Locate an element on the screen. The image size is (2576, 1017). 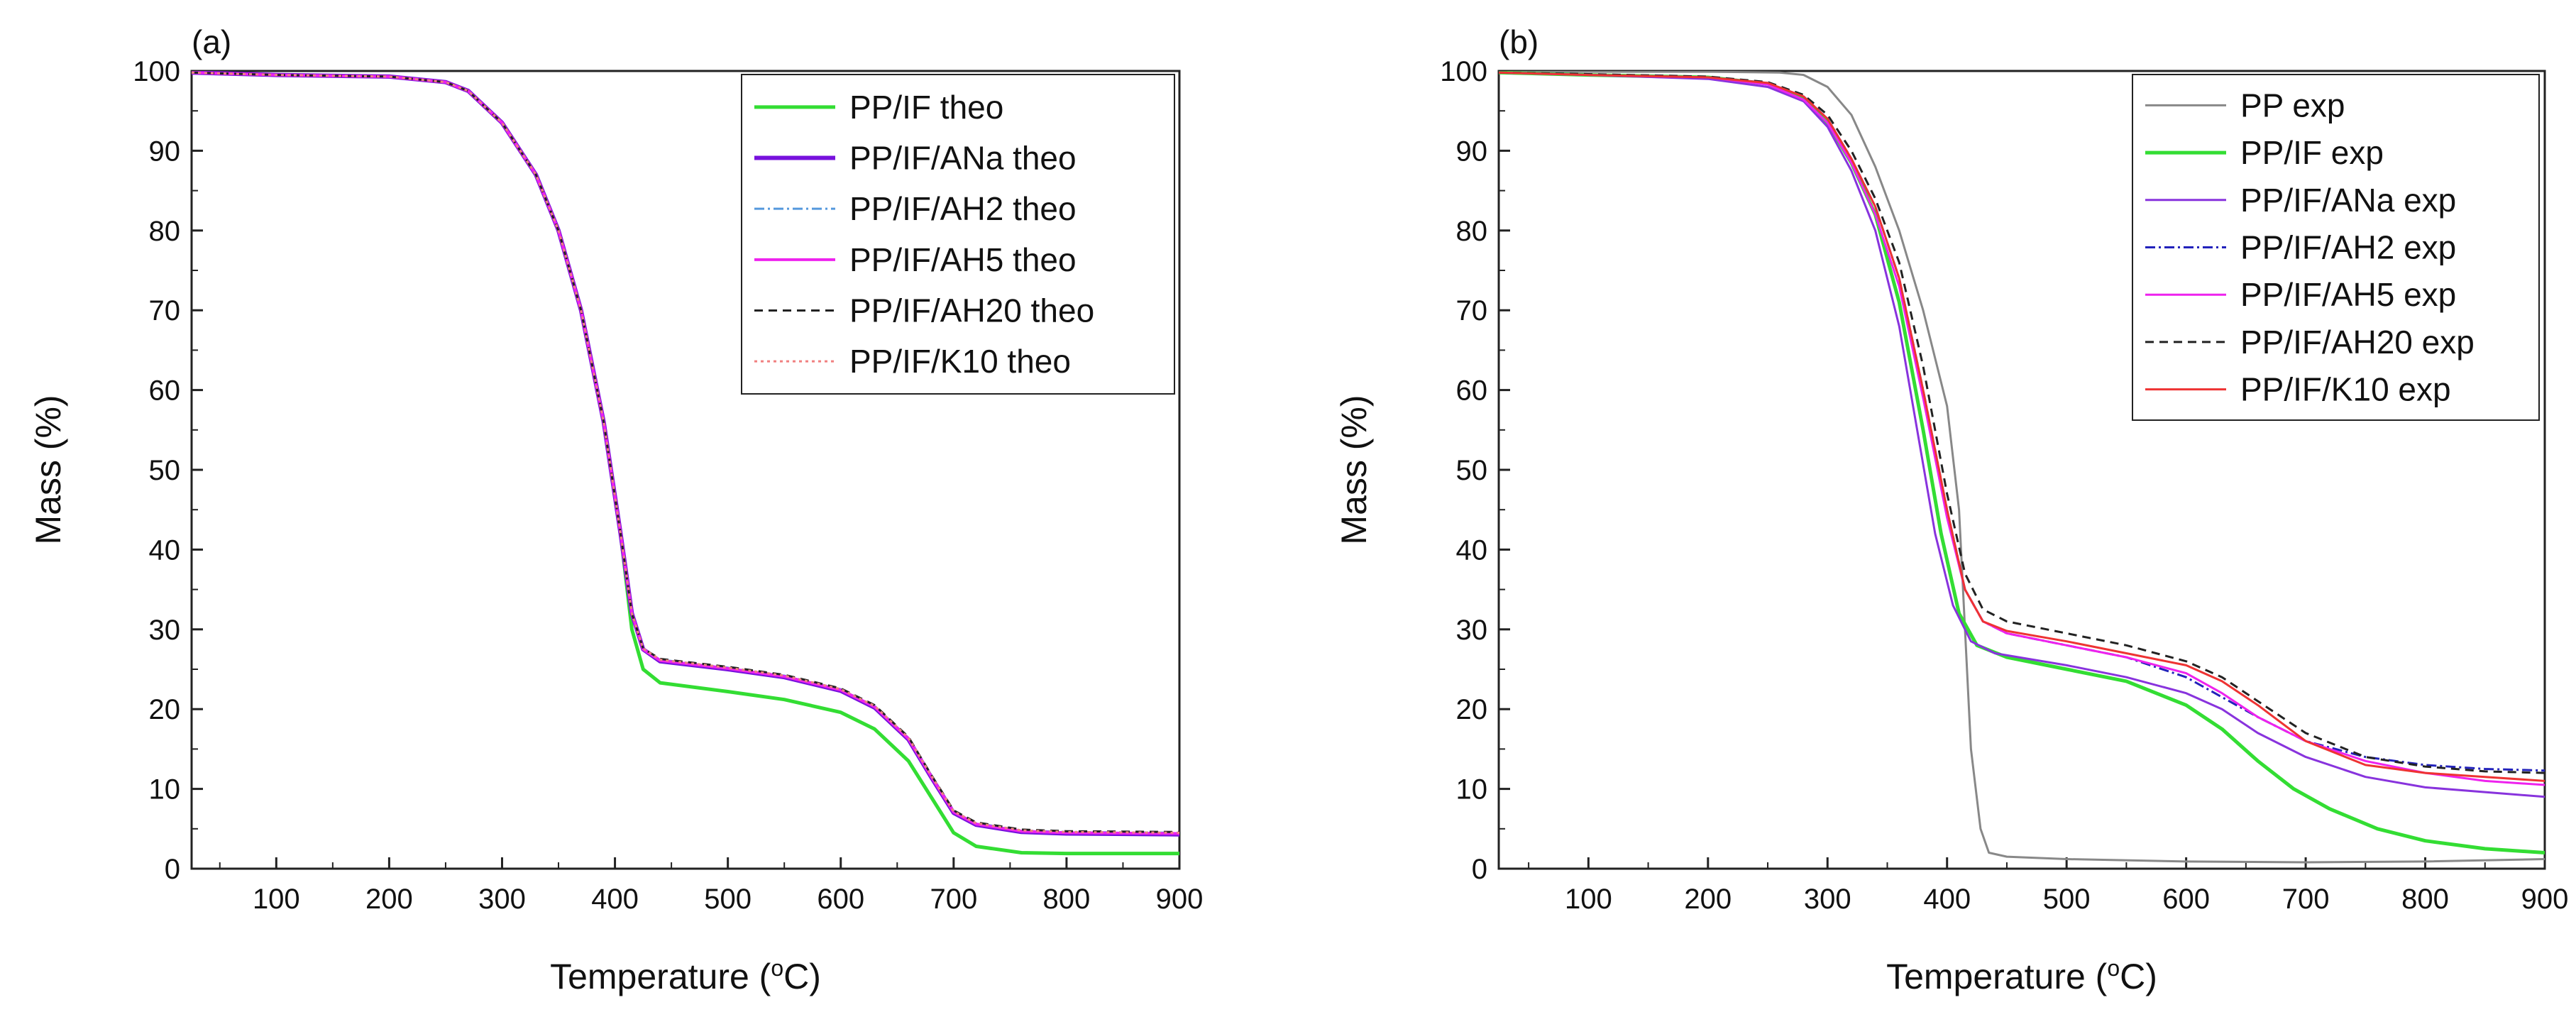
legend-label: PP/IF/ANa theo is located at coordinates (963, 158).